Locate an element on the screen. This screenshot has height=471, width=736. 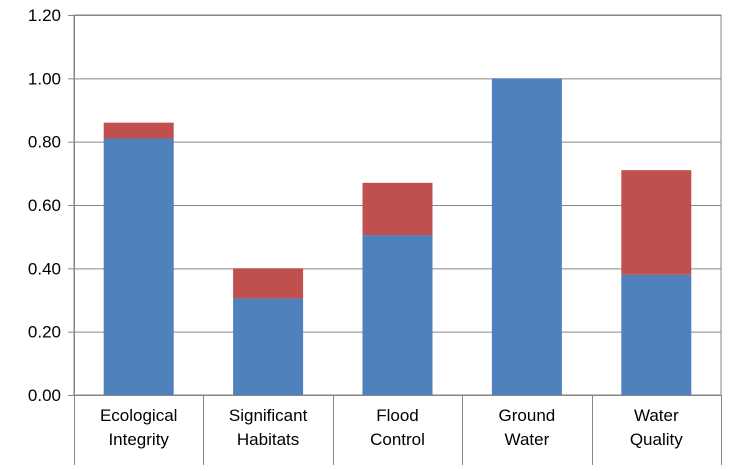
y-tick-label: 0.40 is located at coordinates (44, 268).